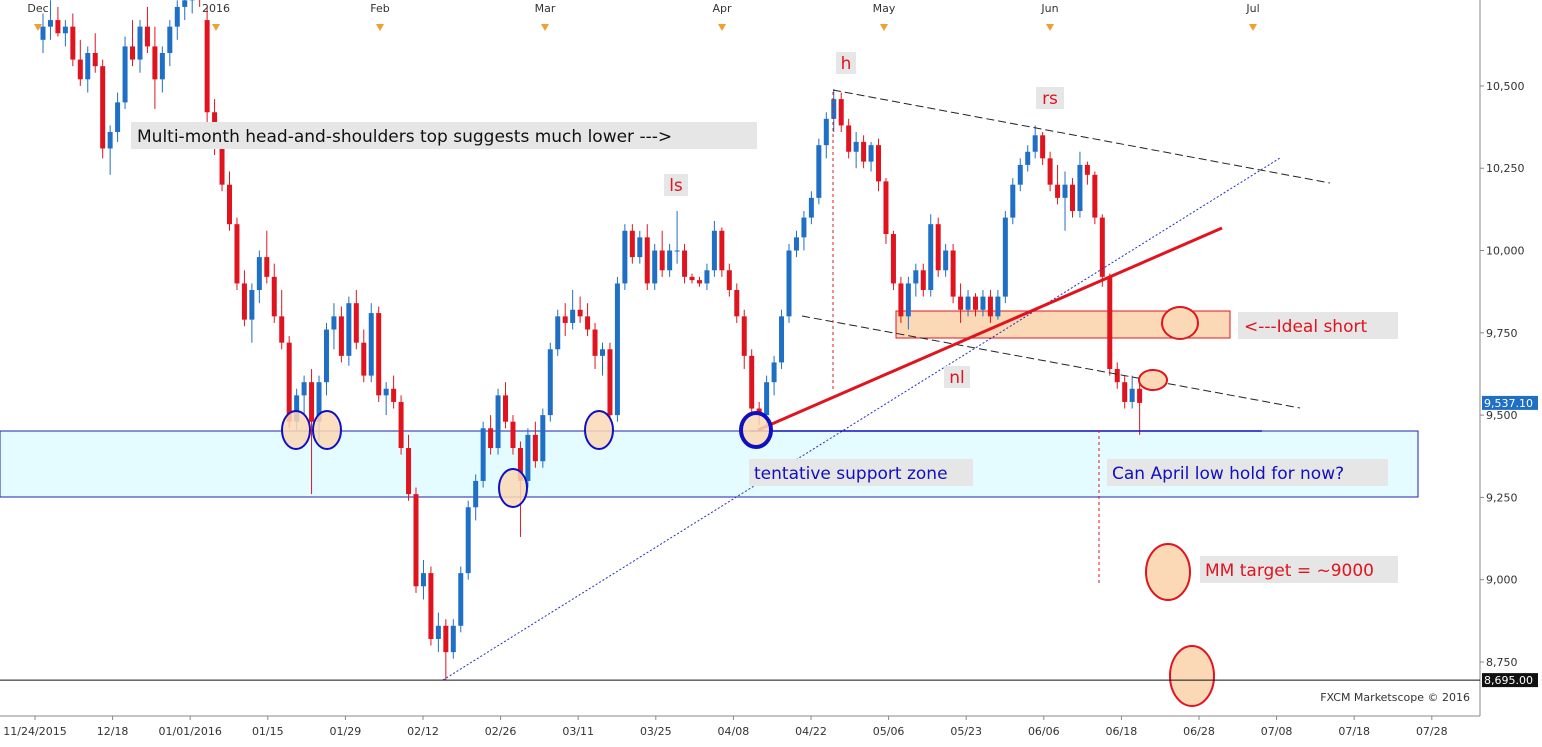  Describe the element at coordinates (37, 8) in the screenshot. I see `month-label: Dec` at that location.